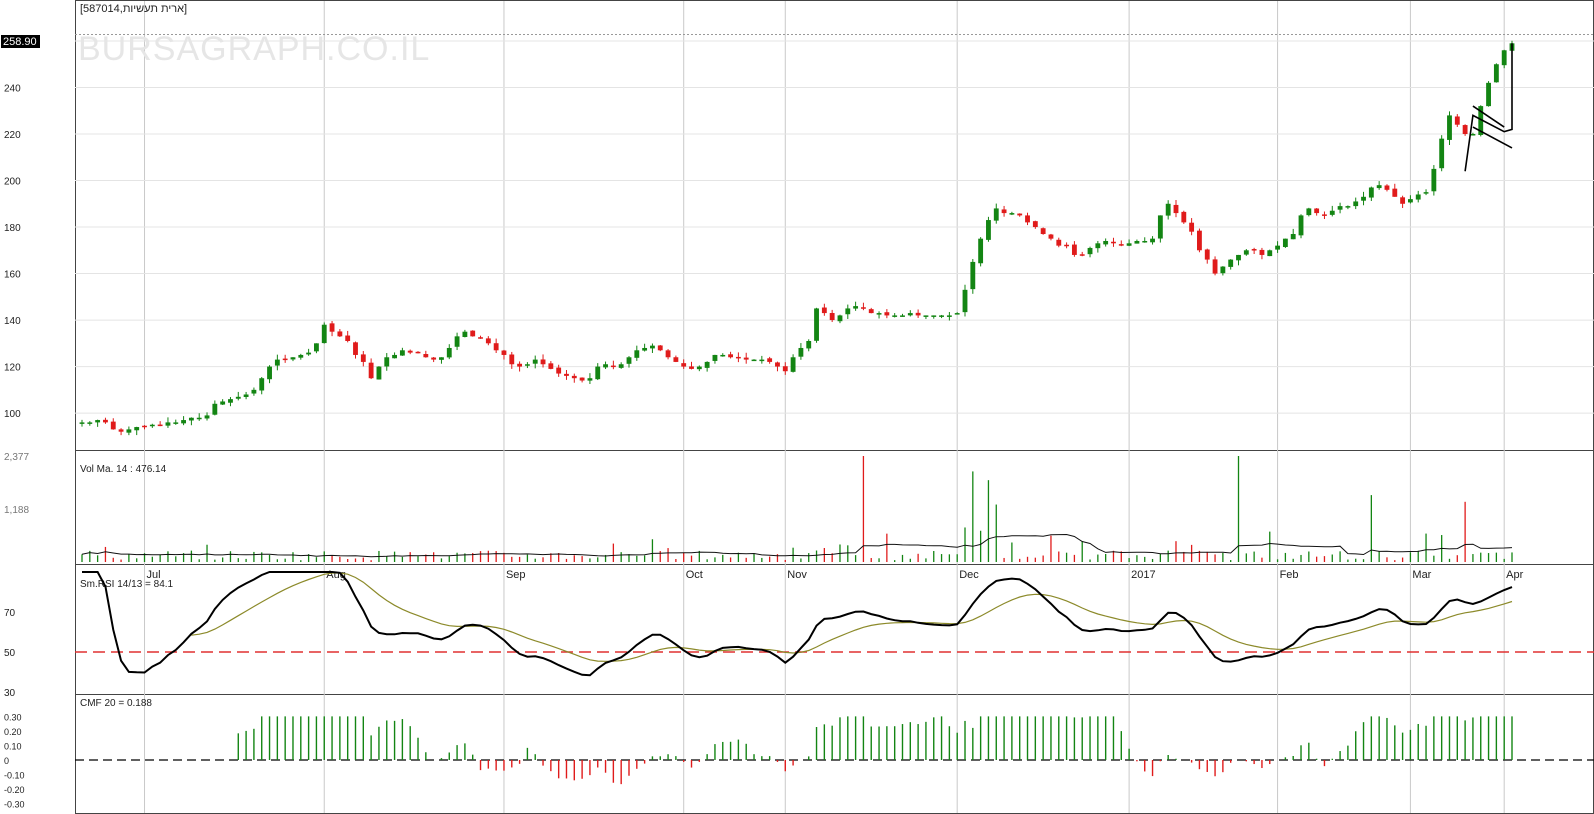 The width and height of the screenshot is (1594, 814). What do you see at coordinates (16, 484) in the screenshot?
I see `volume-axis: 2,377 1,188` at bounding box center [16, 484].